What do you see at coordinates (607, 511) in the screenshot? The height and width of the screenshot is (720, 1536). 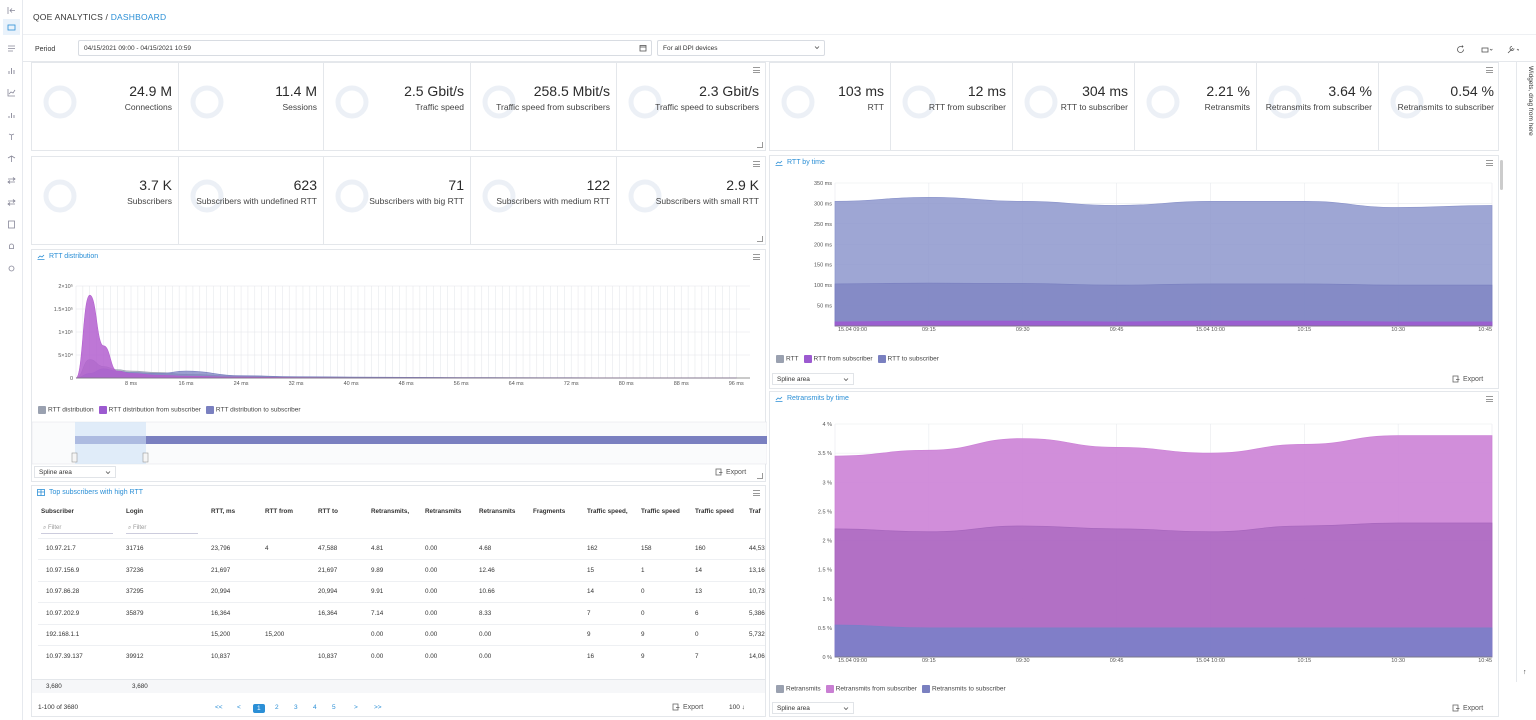 I see `column-header: Traffic speed,` at bounding box center [607, 511].